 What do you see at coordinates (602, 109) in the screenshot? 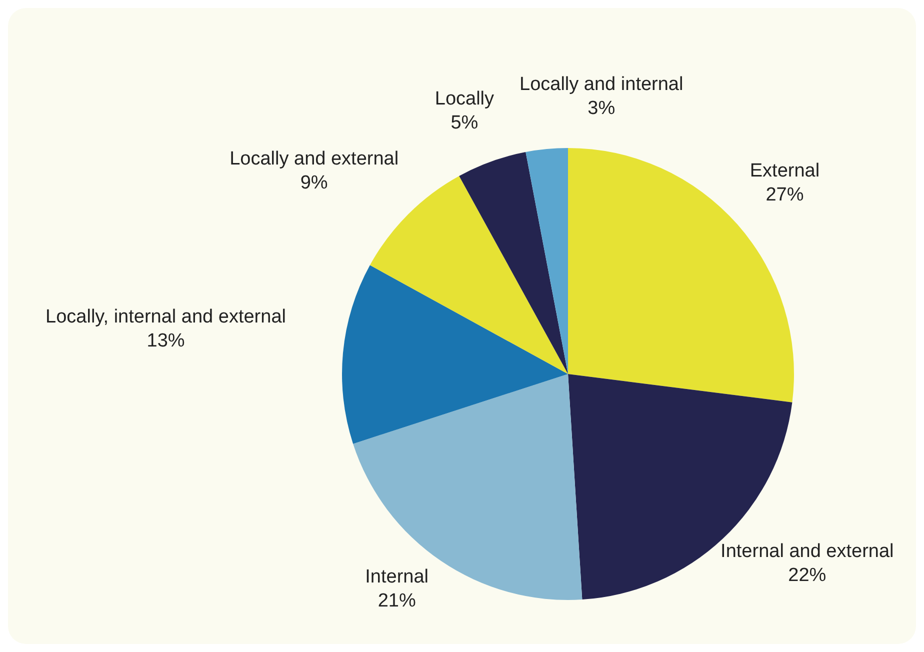
I see `data-label: 3%` at bounding box center [602, 109].